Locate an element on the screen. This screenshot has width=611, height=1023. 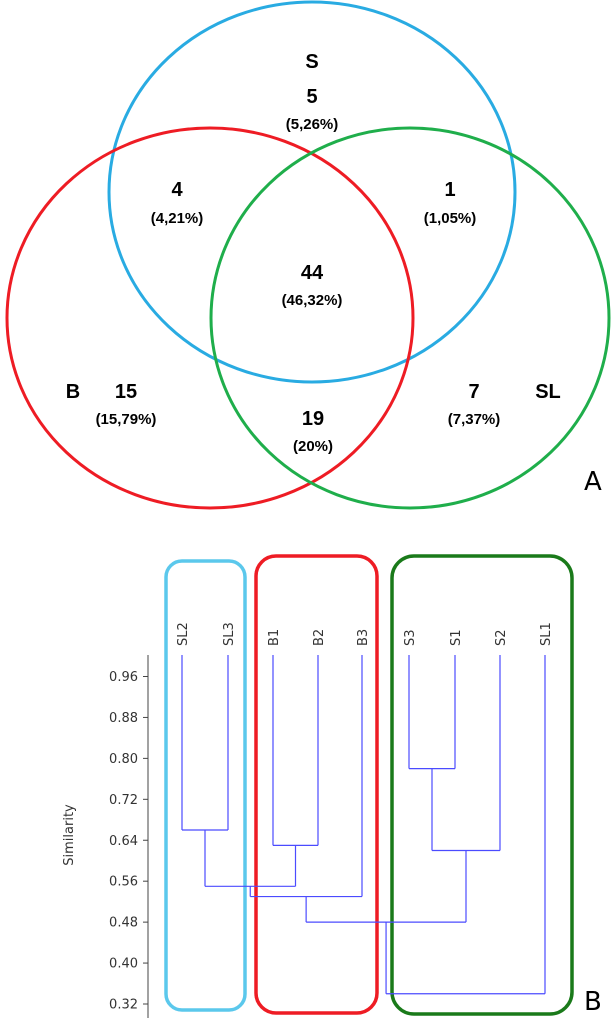
venn-set-label-sl: SL is located at coordinates (548, 392).